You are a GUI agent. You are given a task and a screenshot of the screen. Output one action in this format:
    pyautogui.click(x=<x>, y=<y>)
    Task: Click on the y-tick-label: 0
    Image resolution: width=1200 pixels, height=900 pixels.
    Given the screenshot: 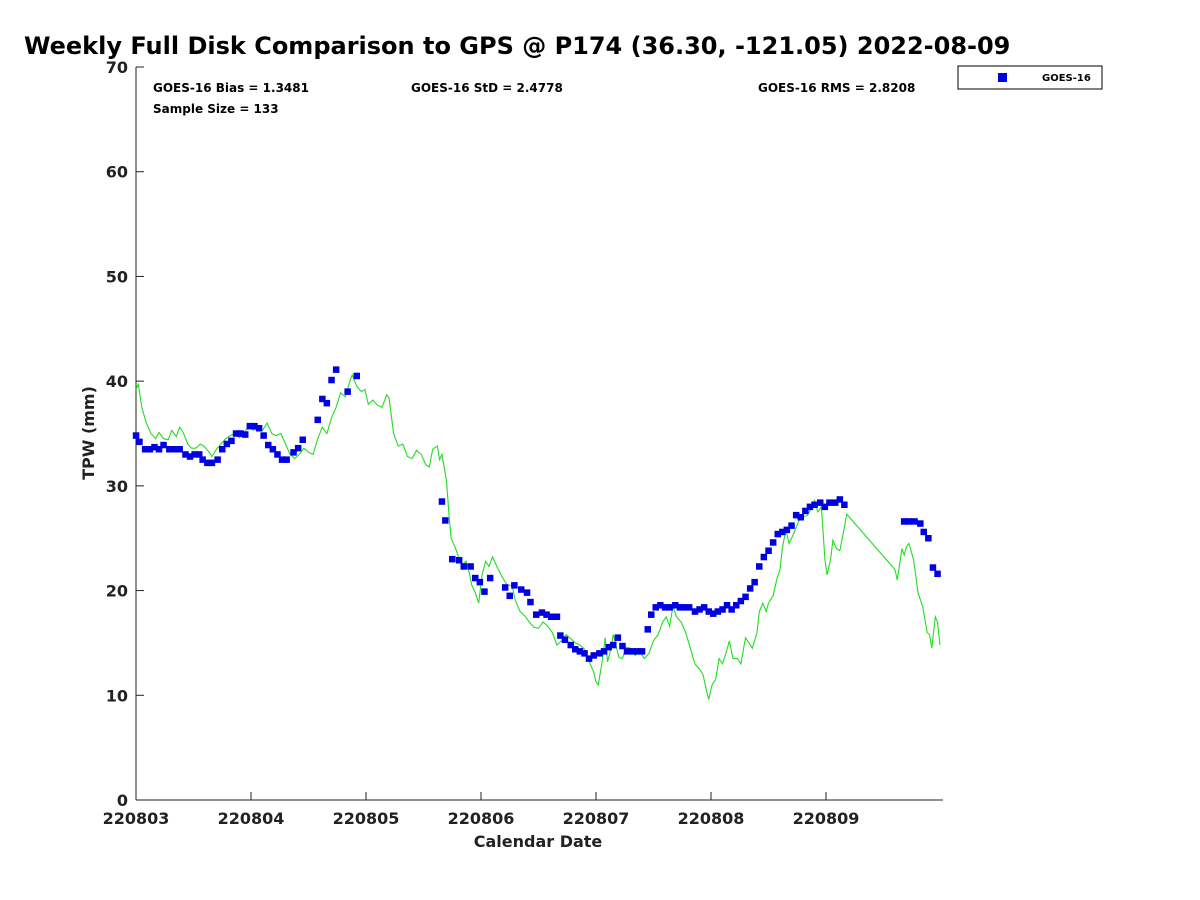 What is the action you would take?
    pyautogui.click(x=122, y=800)
    